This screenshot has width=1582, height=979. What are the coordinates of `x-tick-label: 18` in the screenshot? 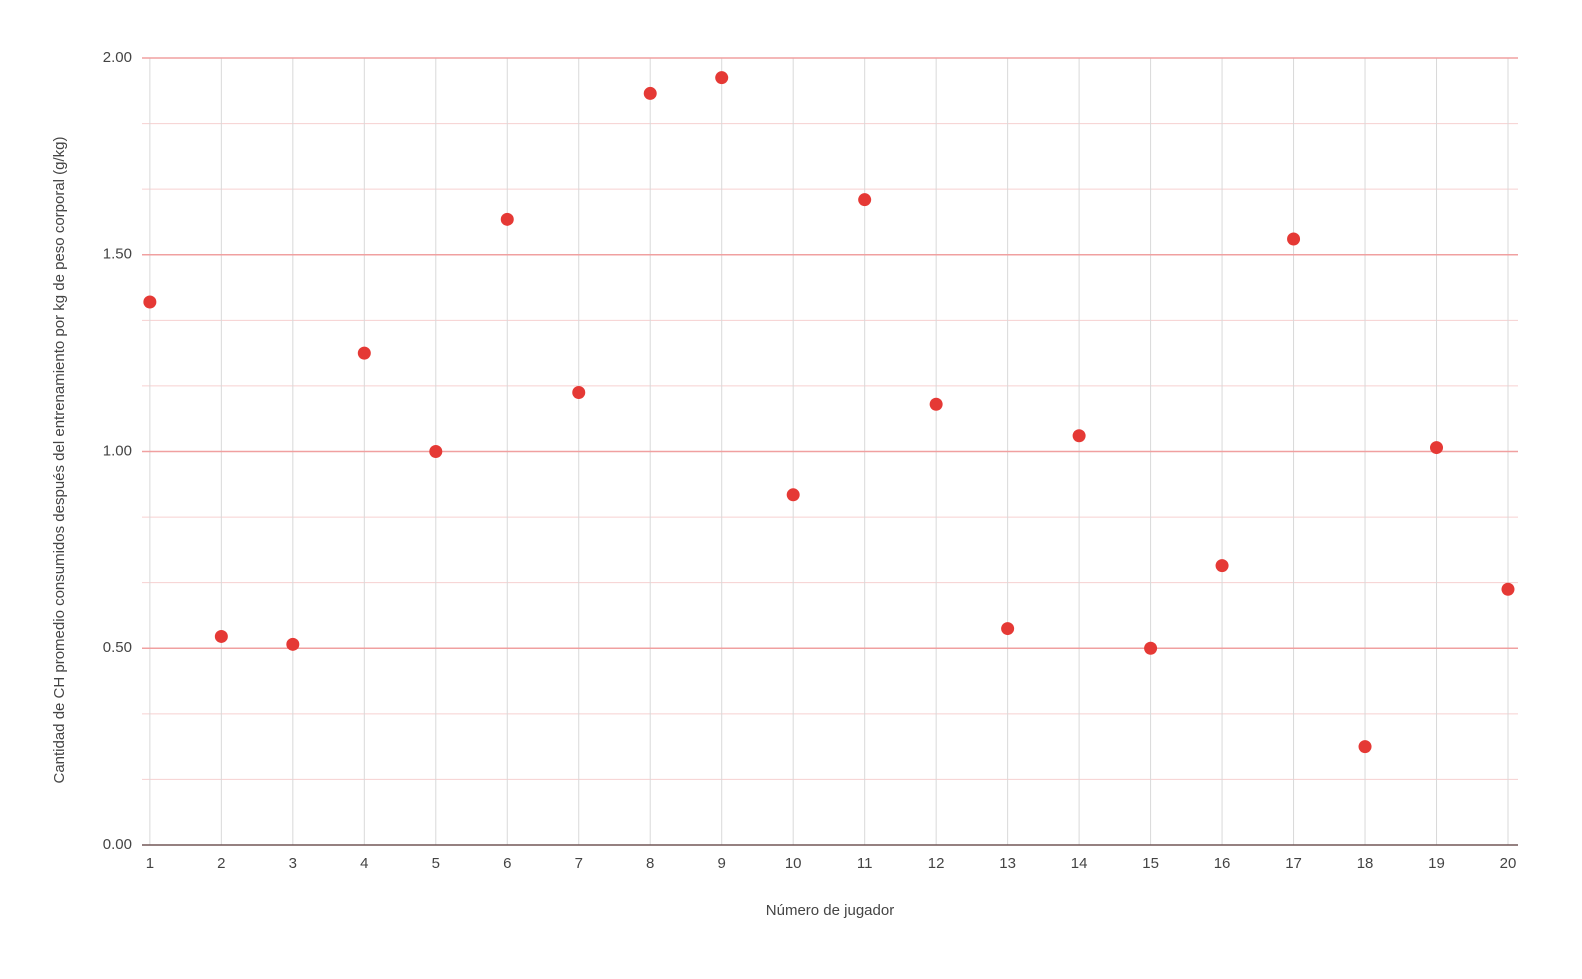 It's located at (1365, 863).